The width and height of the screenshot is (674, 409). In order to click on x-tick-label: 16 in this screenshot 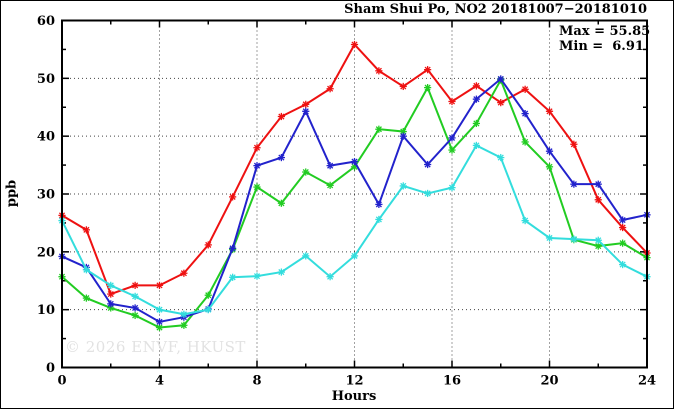, I will do `click(452, 381)`.